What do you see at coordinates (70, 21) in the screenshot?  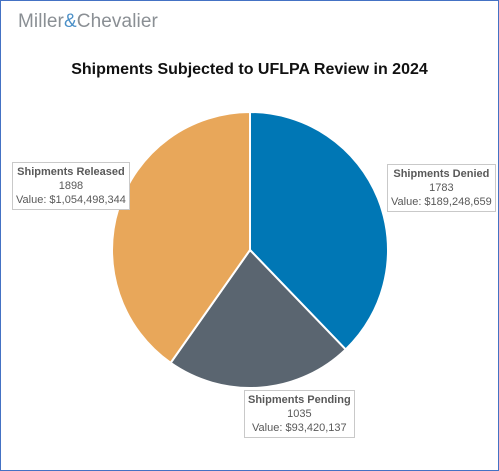 I see `brand-ampersand: &` at bounding box center [70, 21].